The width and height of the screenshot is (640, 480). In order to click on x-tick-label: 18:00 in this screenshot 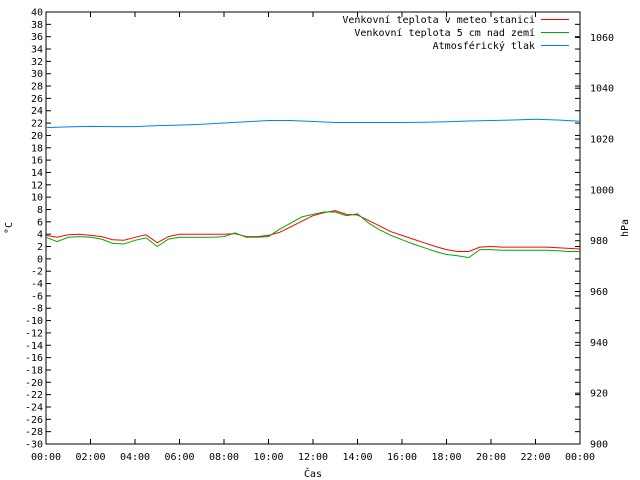, I will do `click(446, 457)`.